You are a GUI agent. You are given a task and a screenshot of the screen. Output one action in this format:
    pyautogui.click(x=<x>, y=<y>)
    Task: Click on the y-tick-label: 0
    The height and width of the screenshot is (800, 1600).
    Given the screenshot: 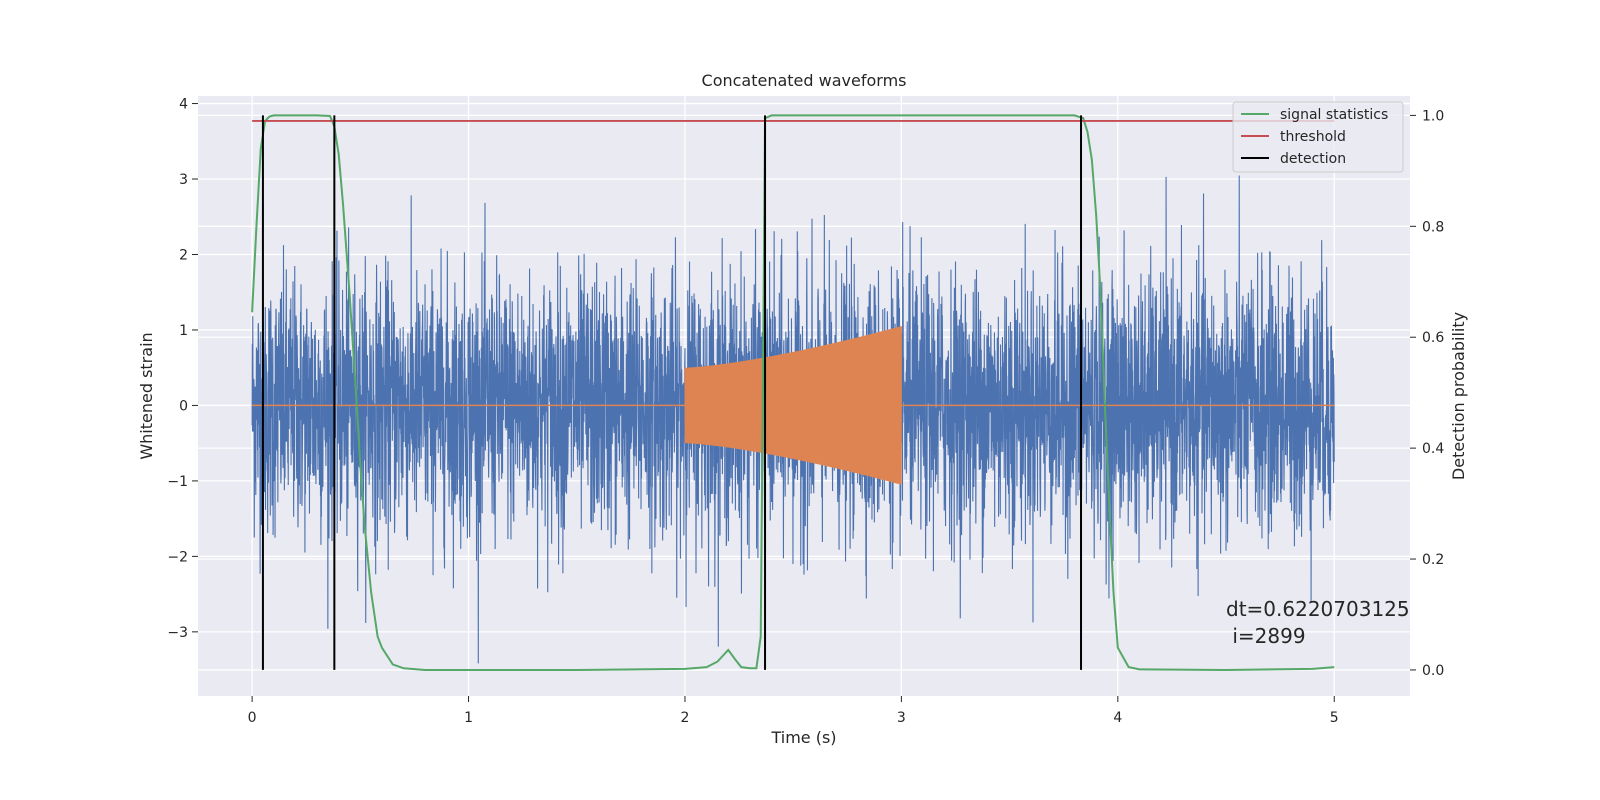 What is the action you would take?
    pyautogui.click(x=183, y=406)
    